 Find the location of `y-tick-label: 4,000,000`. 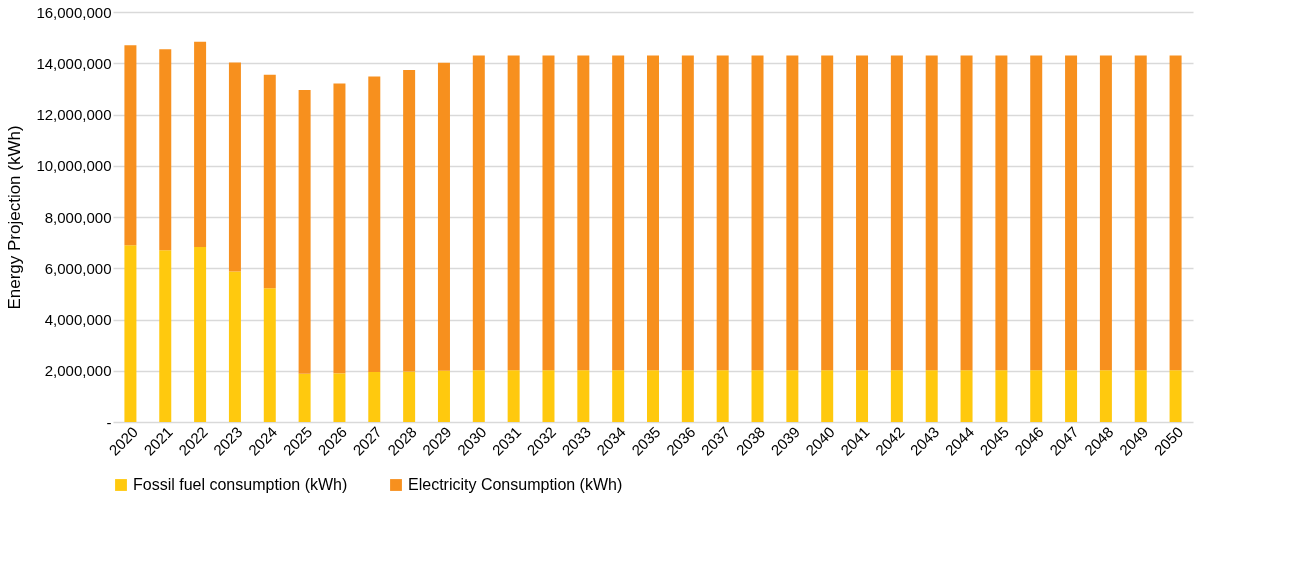

y-tick-label: 4,000,000 is located at coordinates (78, 319).